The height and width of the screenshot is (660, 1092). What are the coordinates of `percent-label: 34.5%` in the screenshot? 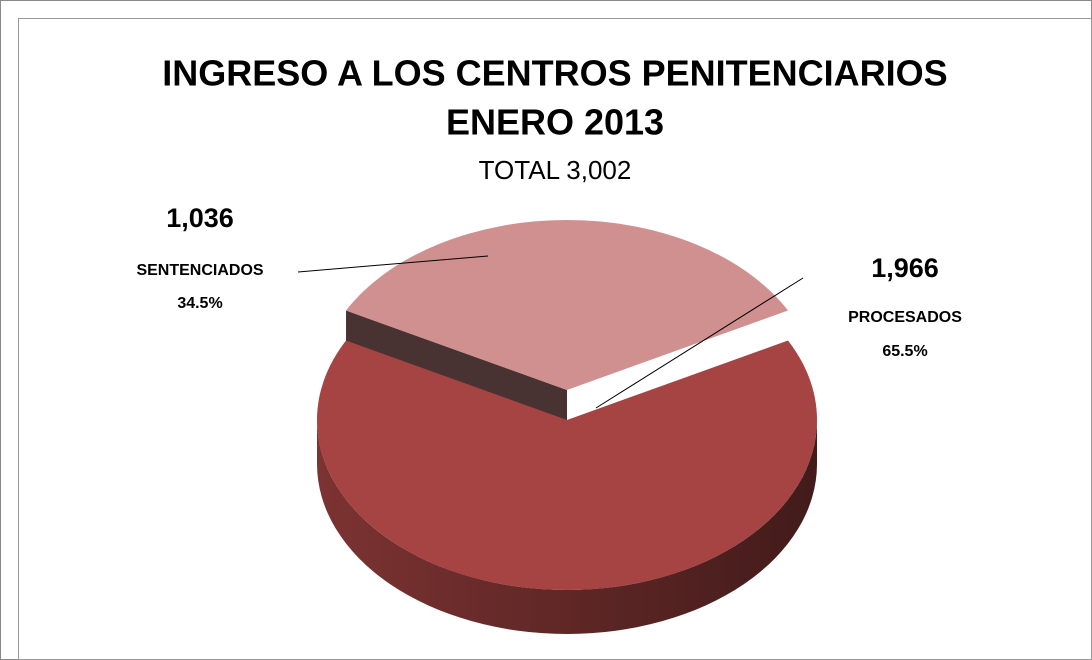 It's located at (199, 303).